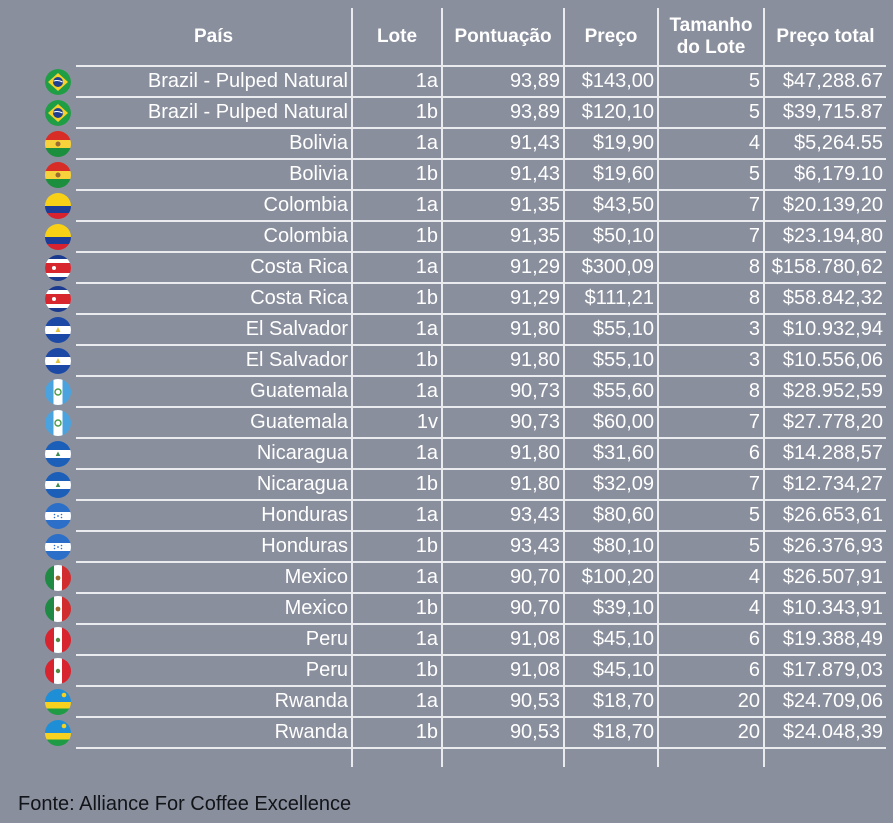  I want to click on table-row: Mexico 1b 90,70 $39,10 4 $10.343,91, so click(463, 609).